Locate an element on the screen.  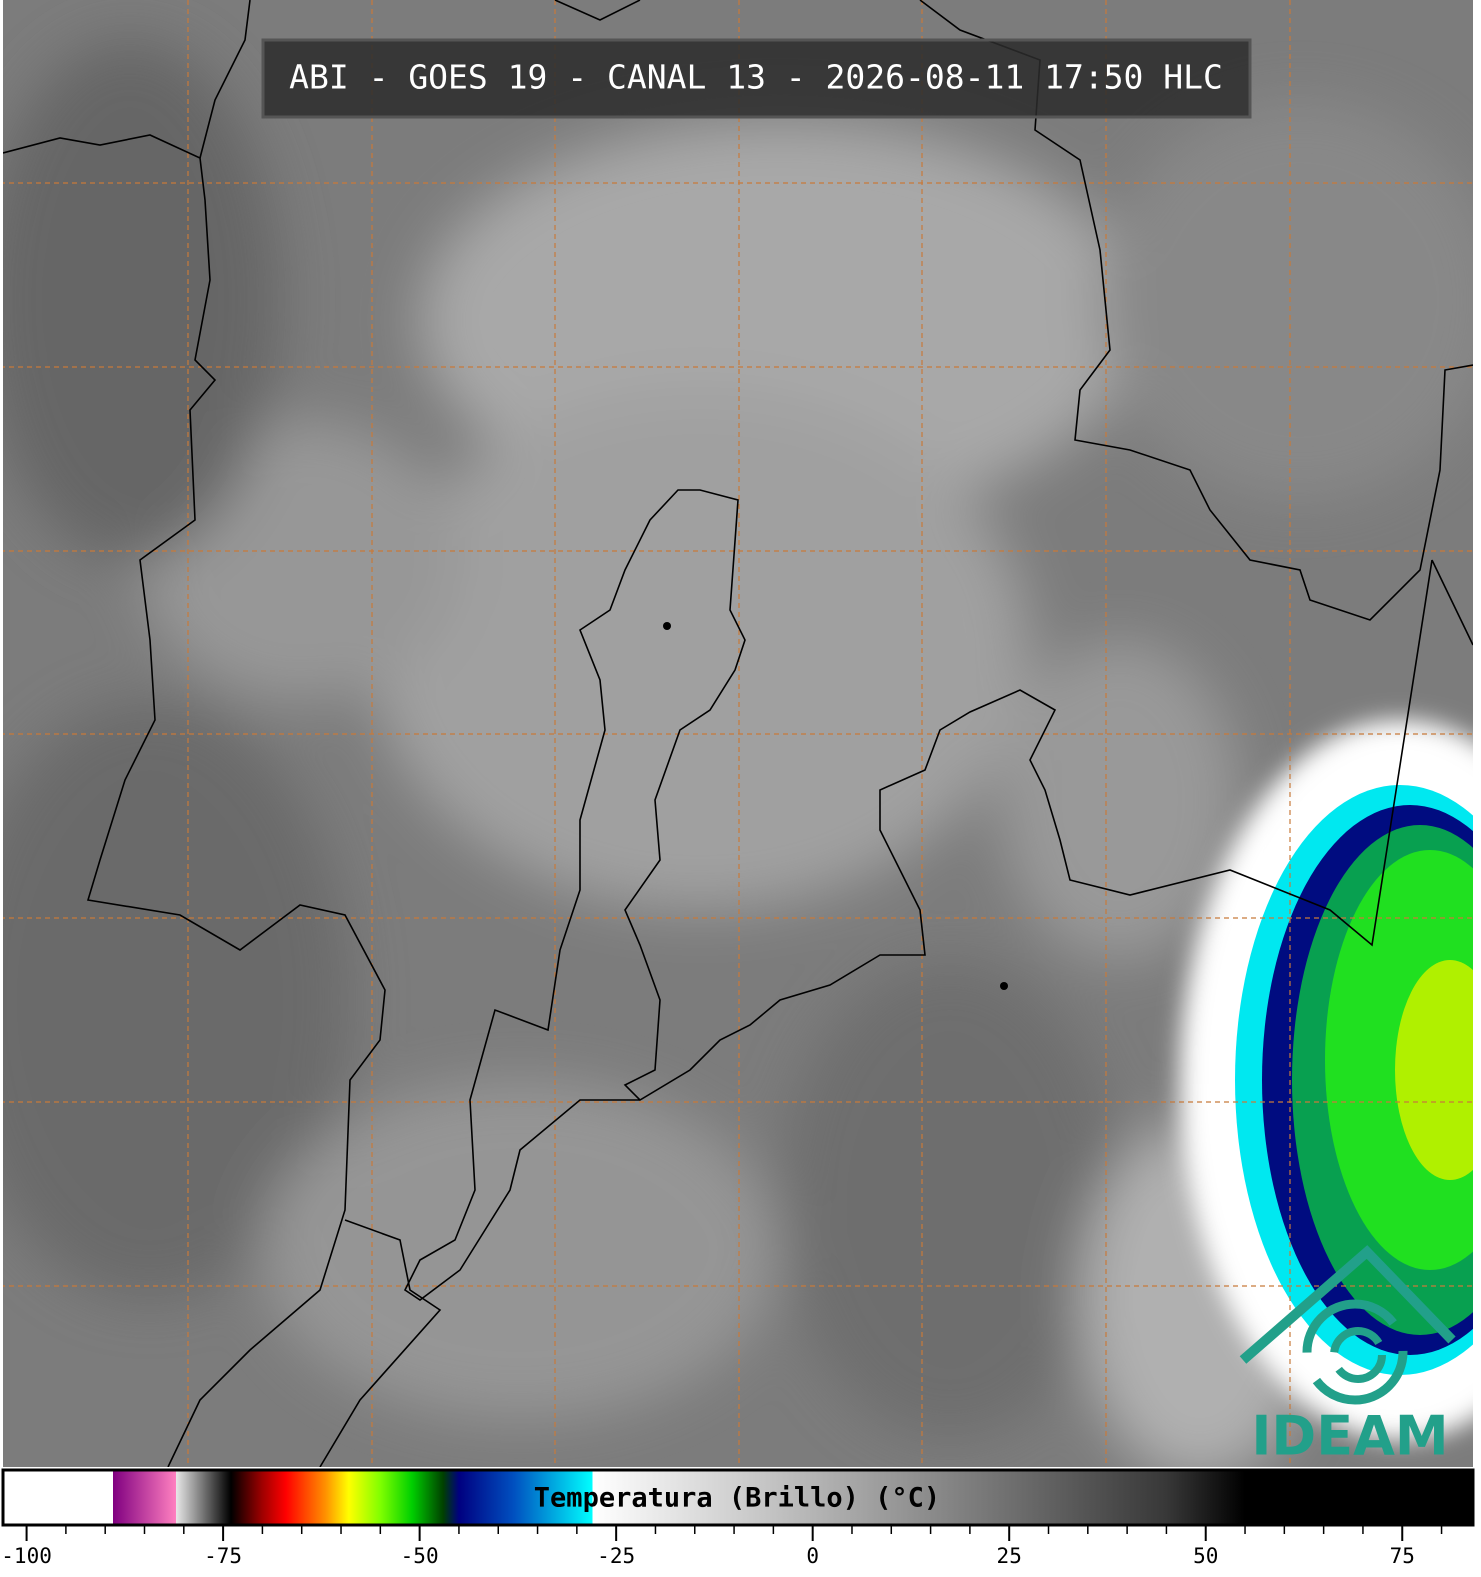
tick-label: 0 is located at coordinates (812, 1556).